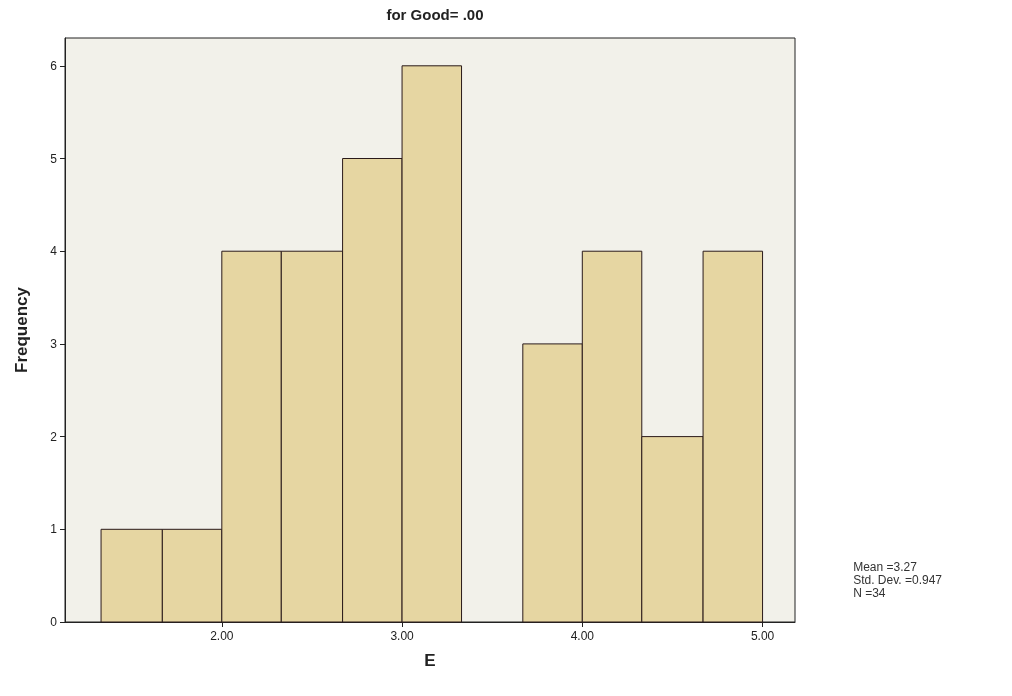 This screenshot has height=696, width=1012. What do you see at coordinates (402, 636) in the screenshot?
I see `x-tick-label: 3.00` at bounding box center [402, 636].